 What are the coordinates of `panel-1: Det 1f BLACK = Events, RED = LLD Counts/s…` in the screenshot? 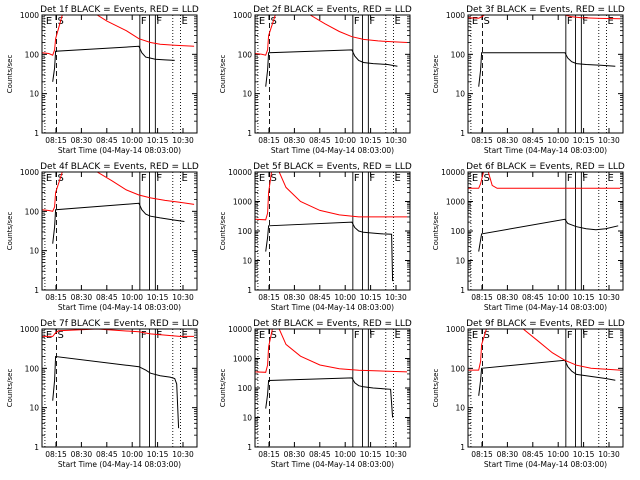 It's located at (102, 80).